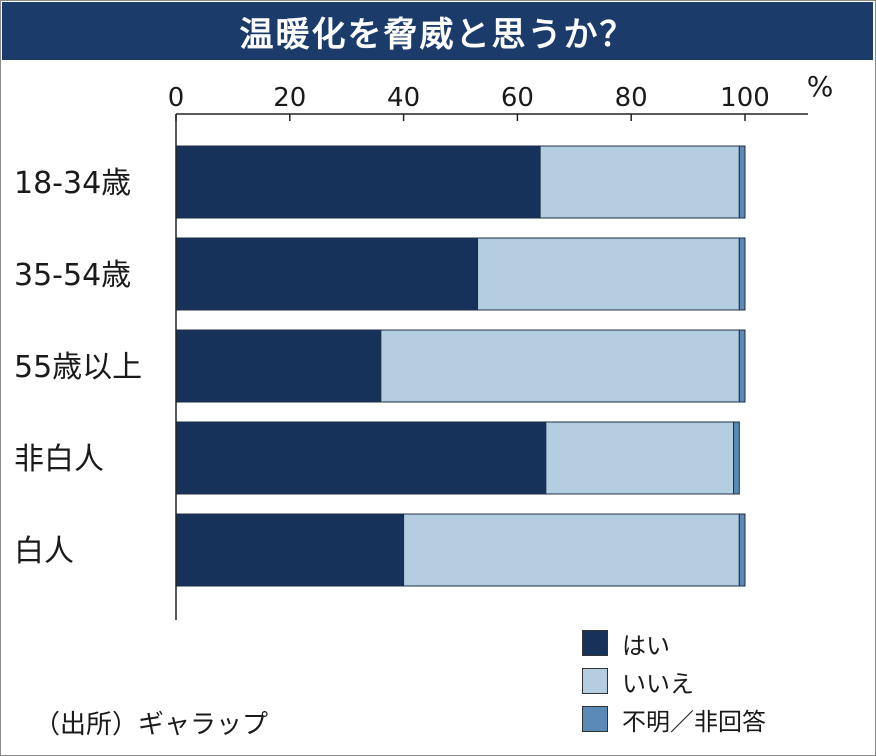 Image resolution: width=876 pixels, height=756 pixels. Describe the element at coordinates (595, 643) in the screenshot. I see `legend-swatch-yes` at that location.